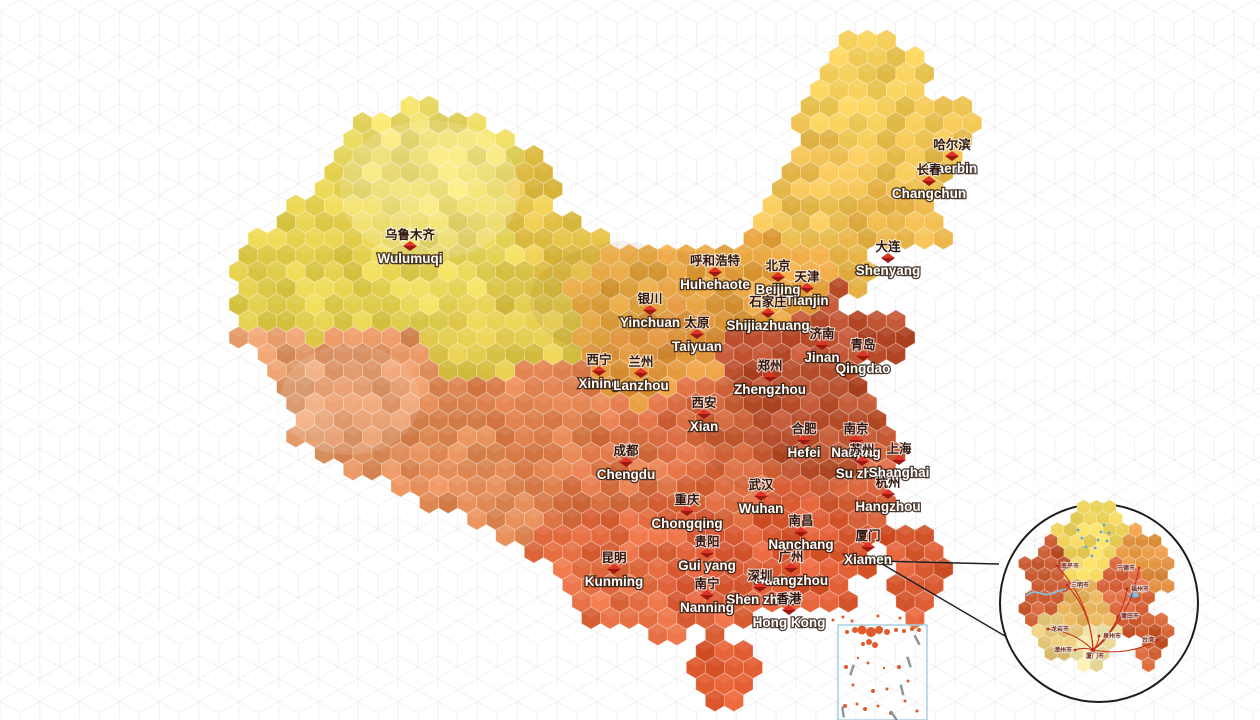 This screenshot has height=720, width=1260. I want to click on city-marker-shanghai: 上海 Shanghai, so click(898, 460).